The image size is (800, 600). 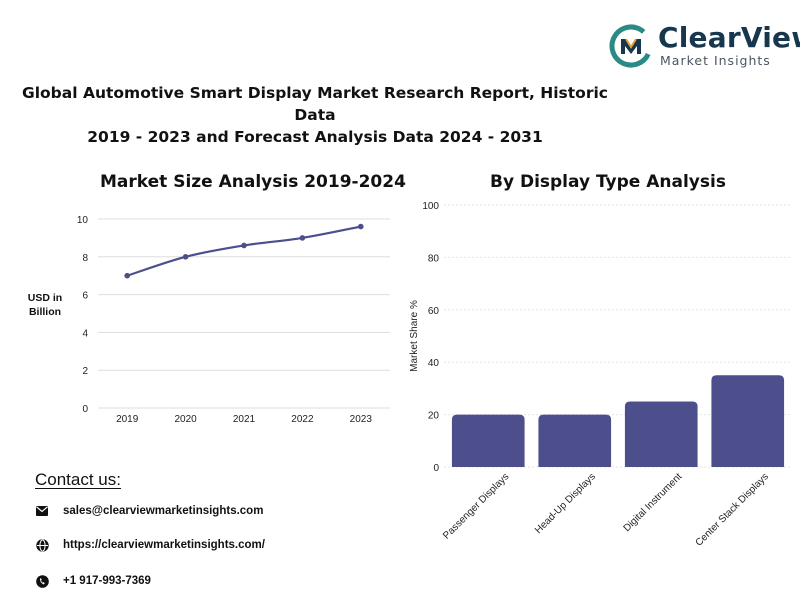 I want to click on contact-email: sales@clearviewmarketinsights.com, so click(x=163, y=511).